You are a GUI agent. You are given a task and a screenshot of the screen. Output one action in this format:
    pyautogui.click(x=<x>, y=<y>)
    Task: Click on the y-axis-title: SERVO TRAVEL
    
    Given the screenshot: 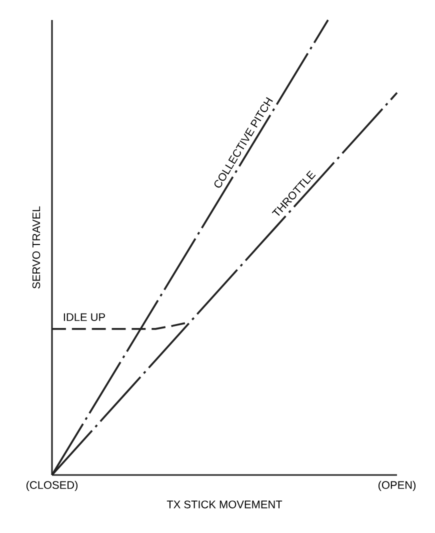 What is the action you would take?
    pyautogui.click(x=36, y=247)
    